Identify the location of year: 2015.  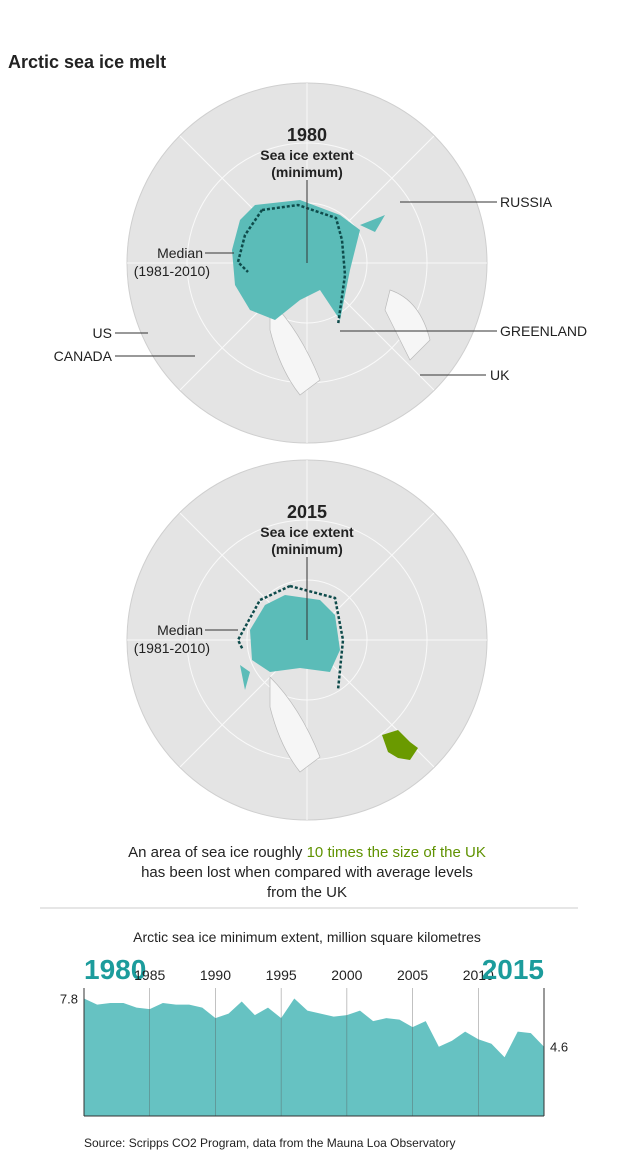
(307, 512).